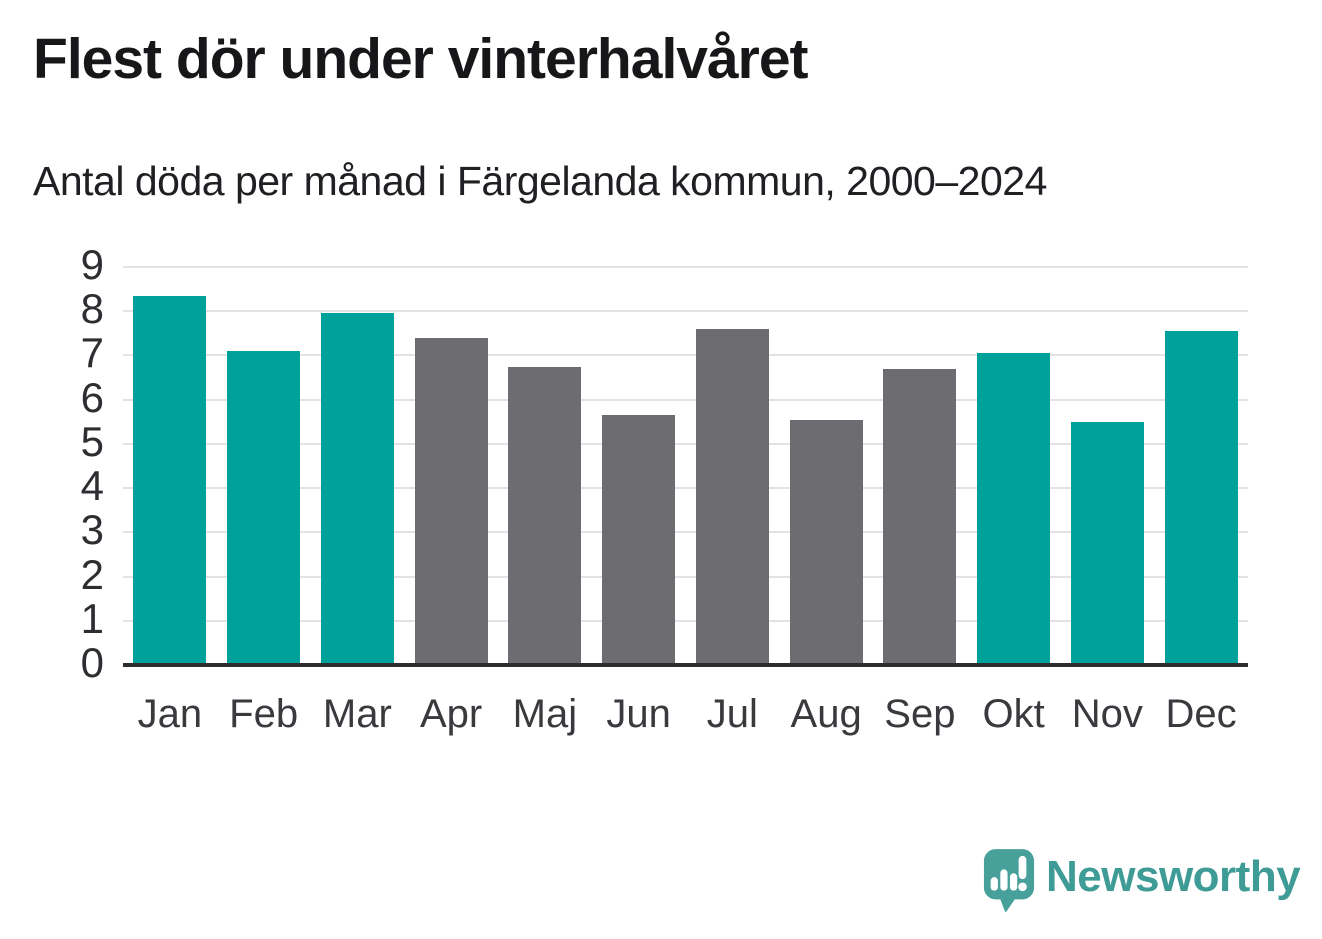 The image size is (1322, 939). I want to click on bar-maj, so click(545, 515).